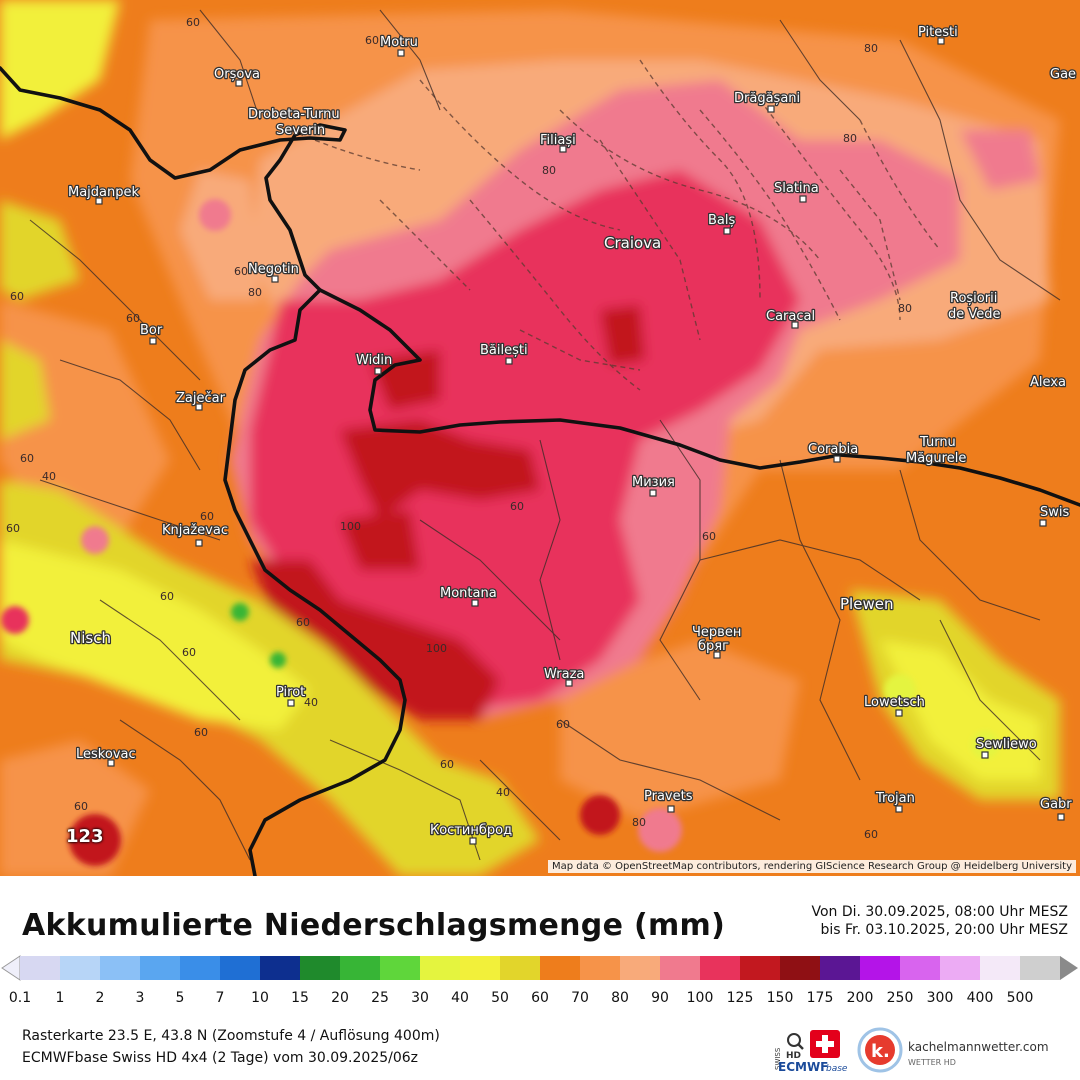  I want to click on scale-tick-label: 150, so click(780, 998).